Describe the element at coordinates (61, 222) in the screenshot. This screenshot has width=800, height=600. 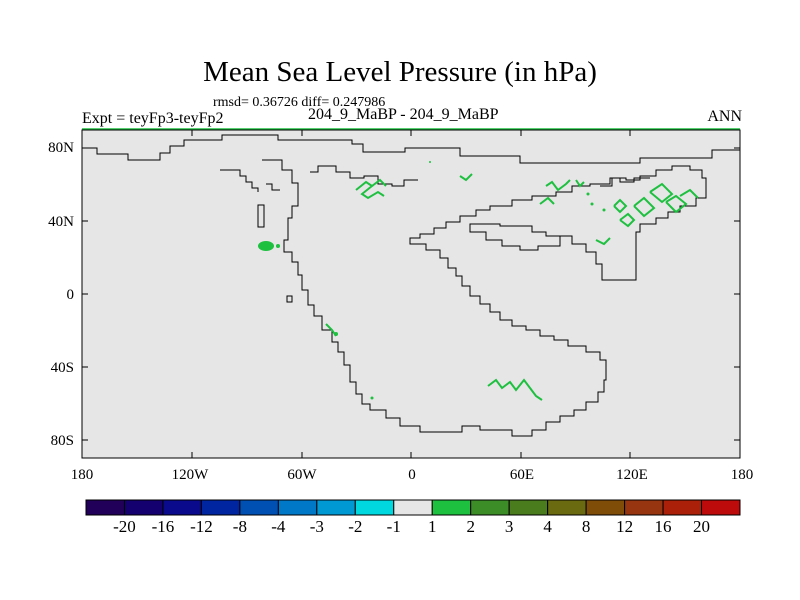
I see `lat-label-40n: 40N` at that location.